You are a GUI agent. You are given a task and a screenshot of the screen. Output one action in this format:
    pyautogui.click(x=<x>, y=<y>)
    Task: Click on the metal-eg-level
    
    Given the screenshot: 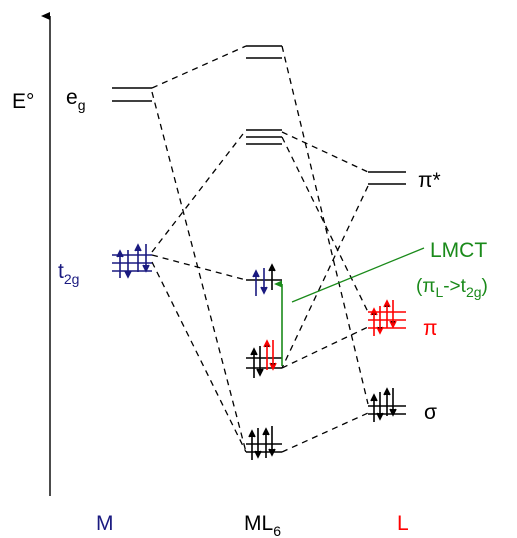 What is the action you would take?
    pyautogui.click(x=132, y=94)
    